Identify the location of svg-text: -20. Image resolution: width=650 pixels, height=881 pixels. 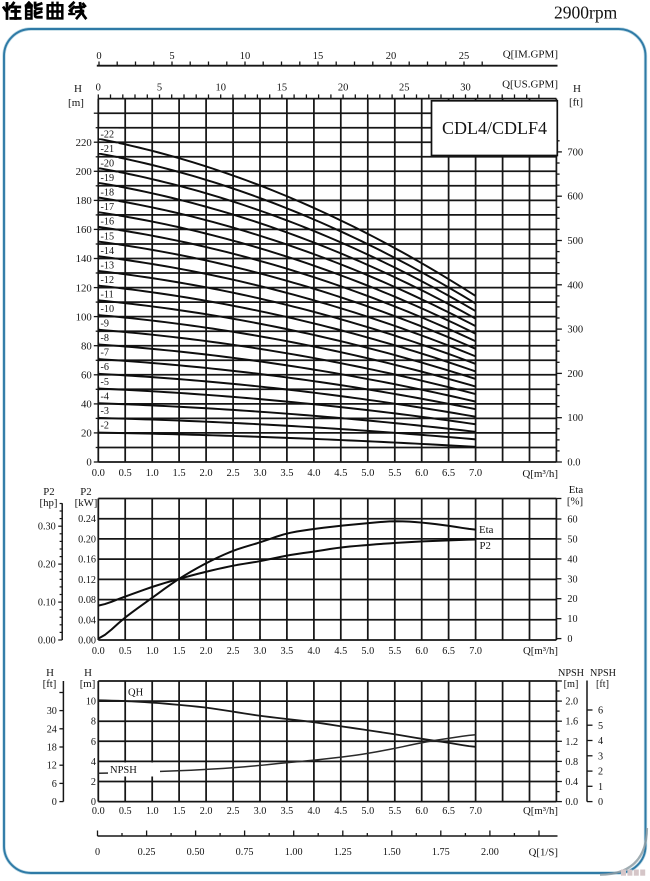
(108, 164).